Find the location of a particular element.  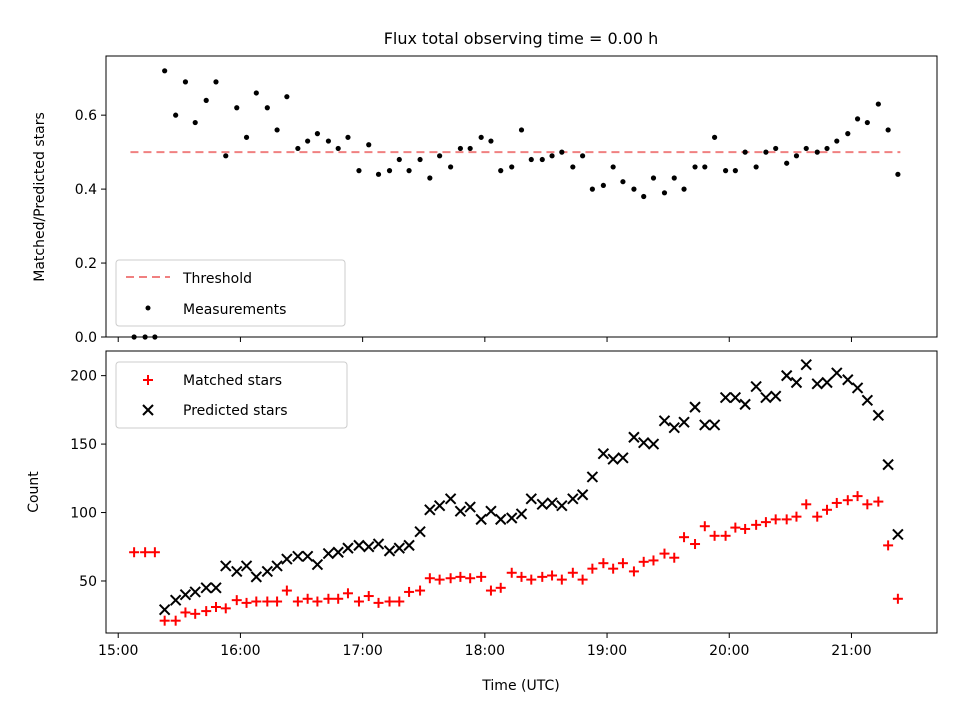

x-tick-label: 20:00 is located at coordinates (729, 651).